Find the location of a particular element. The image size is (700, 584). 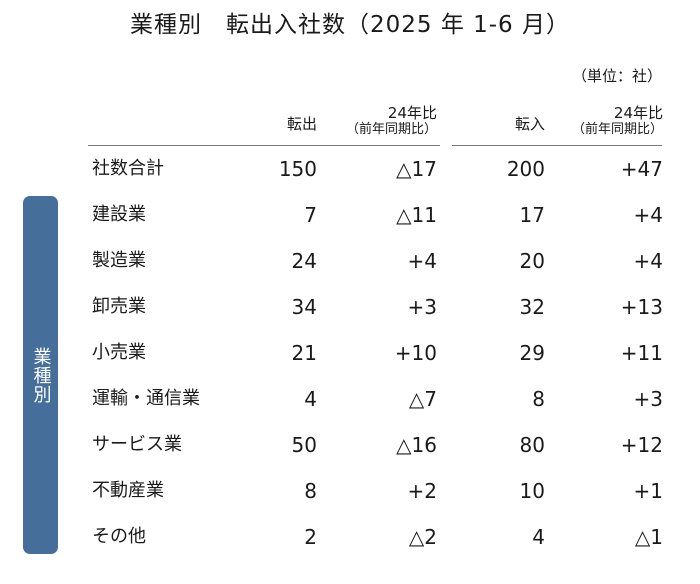

side-label-text: 業種別 is located at coordinates (41, 375).